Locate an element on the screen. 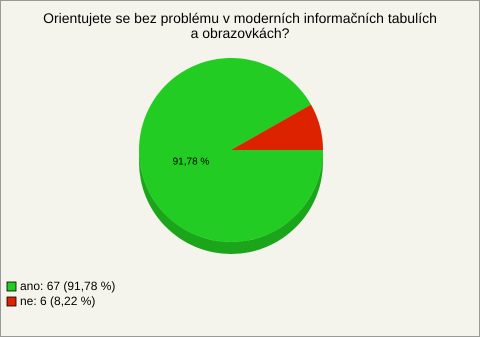 The height and width of the screenshot is (337, 480). data-label: 91,78 % is located at coordinates (191, 162).